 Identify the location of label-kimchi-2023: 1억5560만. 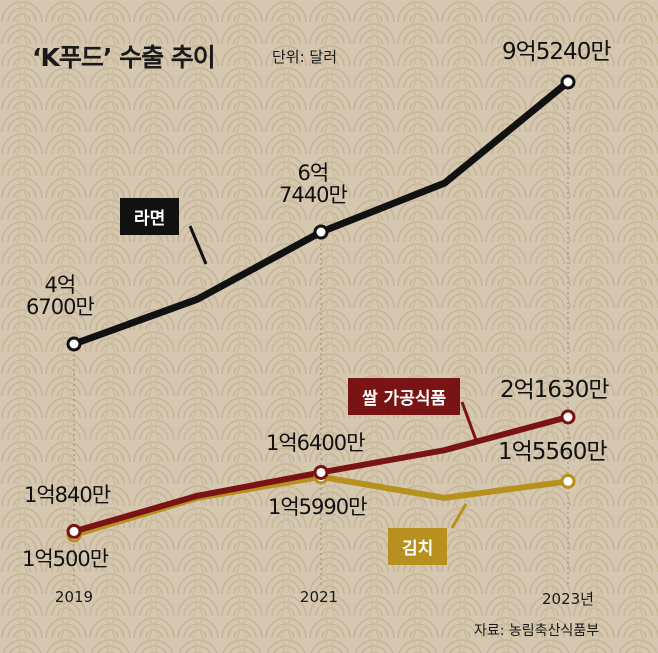
(552, 452).